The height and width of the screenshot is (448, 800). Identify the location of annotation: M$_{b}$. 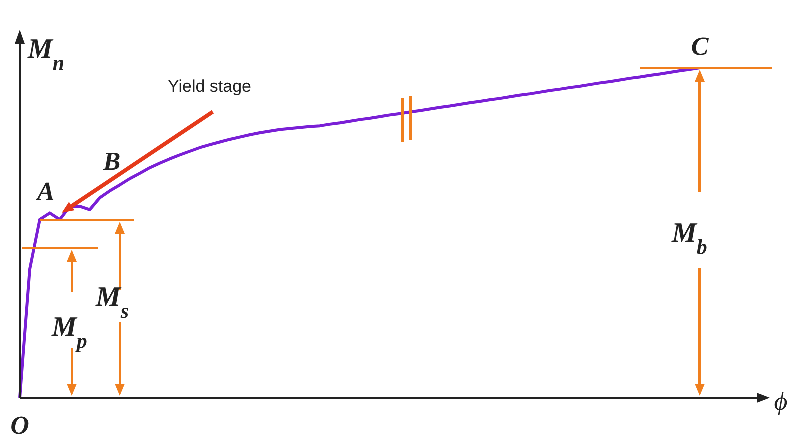
(689, 238).